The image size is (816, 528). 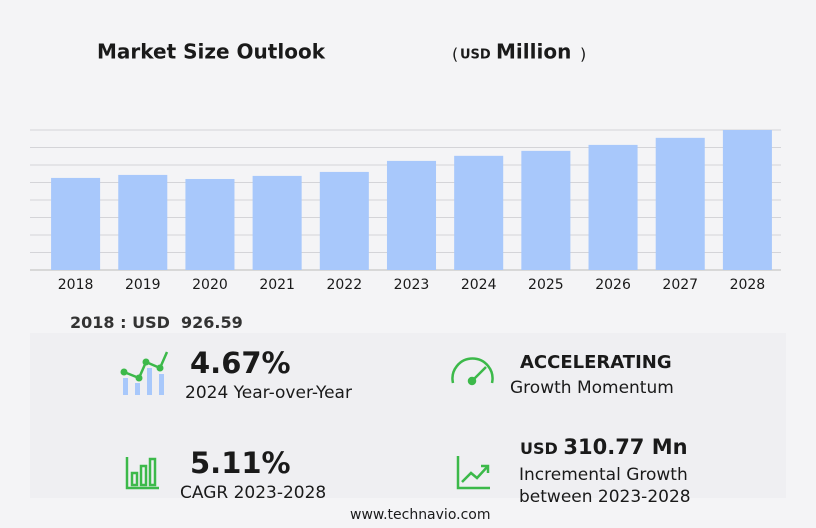 What do you see at coordinates (583, 54) in the screenshot?
I see `title-paren: )` at bounding box center [583, 54].